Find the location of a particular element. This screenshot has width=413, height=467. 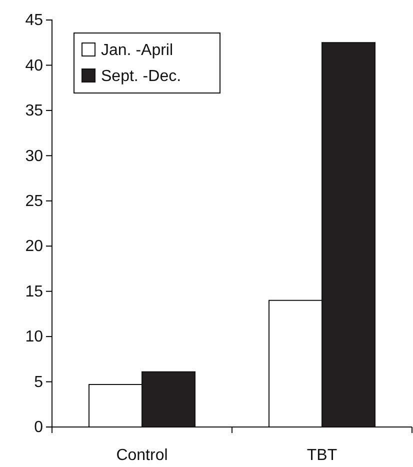

y-tick-label: 20 is located at coordinates (34, 247).